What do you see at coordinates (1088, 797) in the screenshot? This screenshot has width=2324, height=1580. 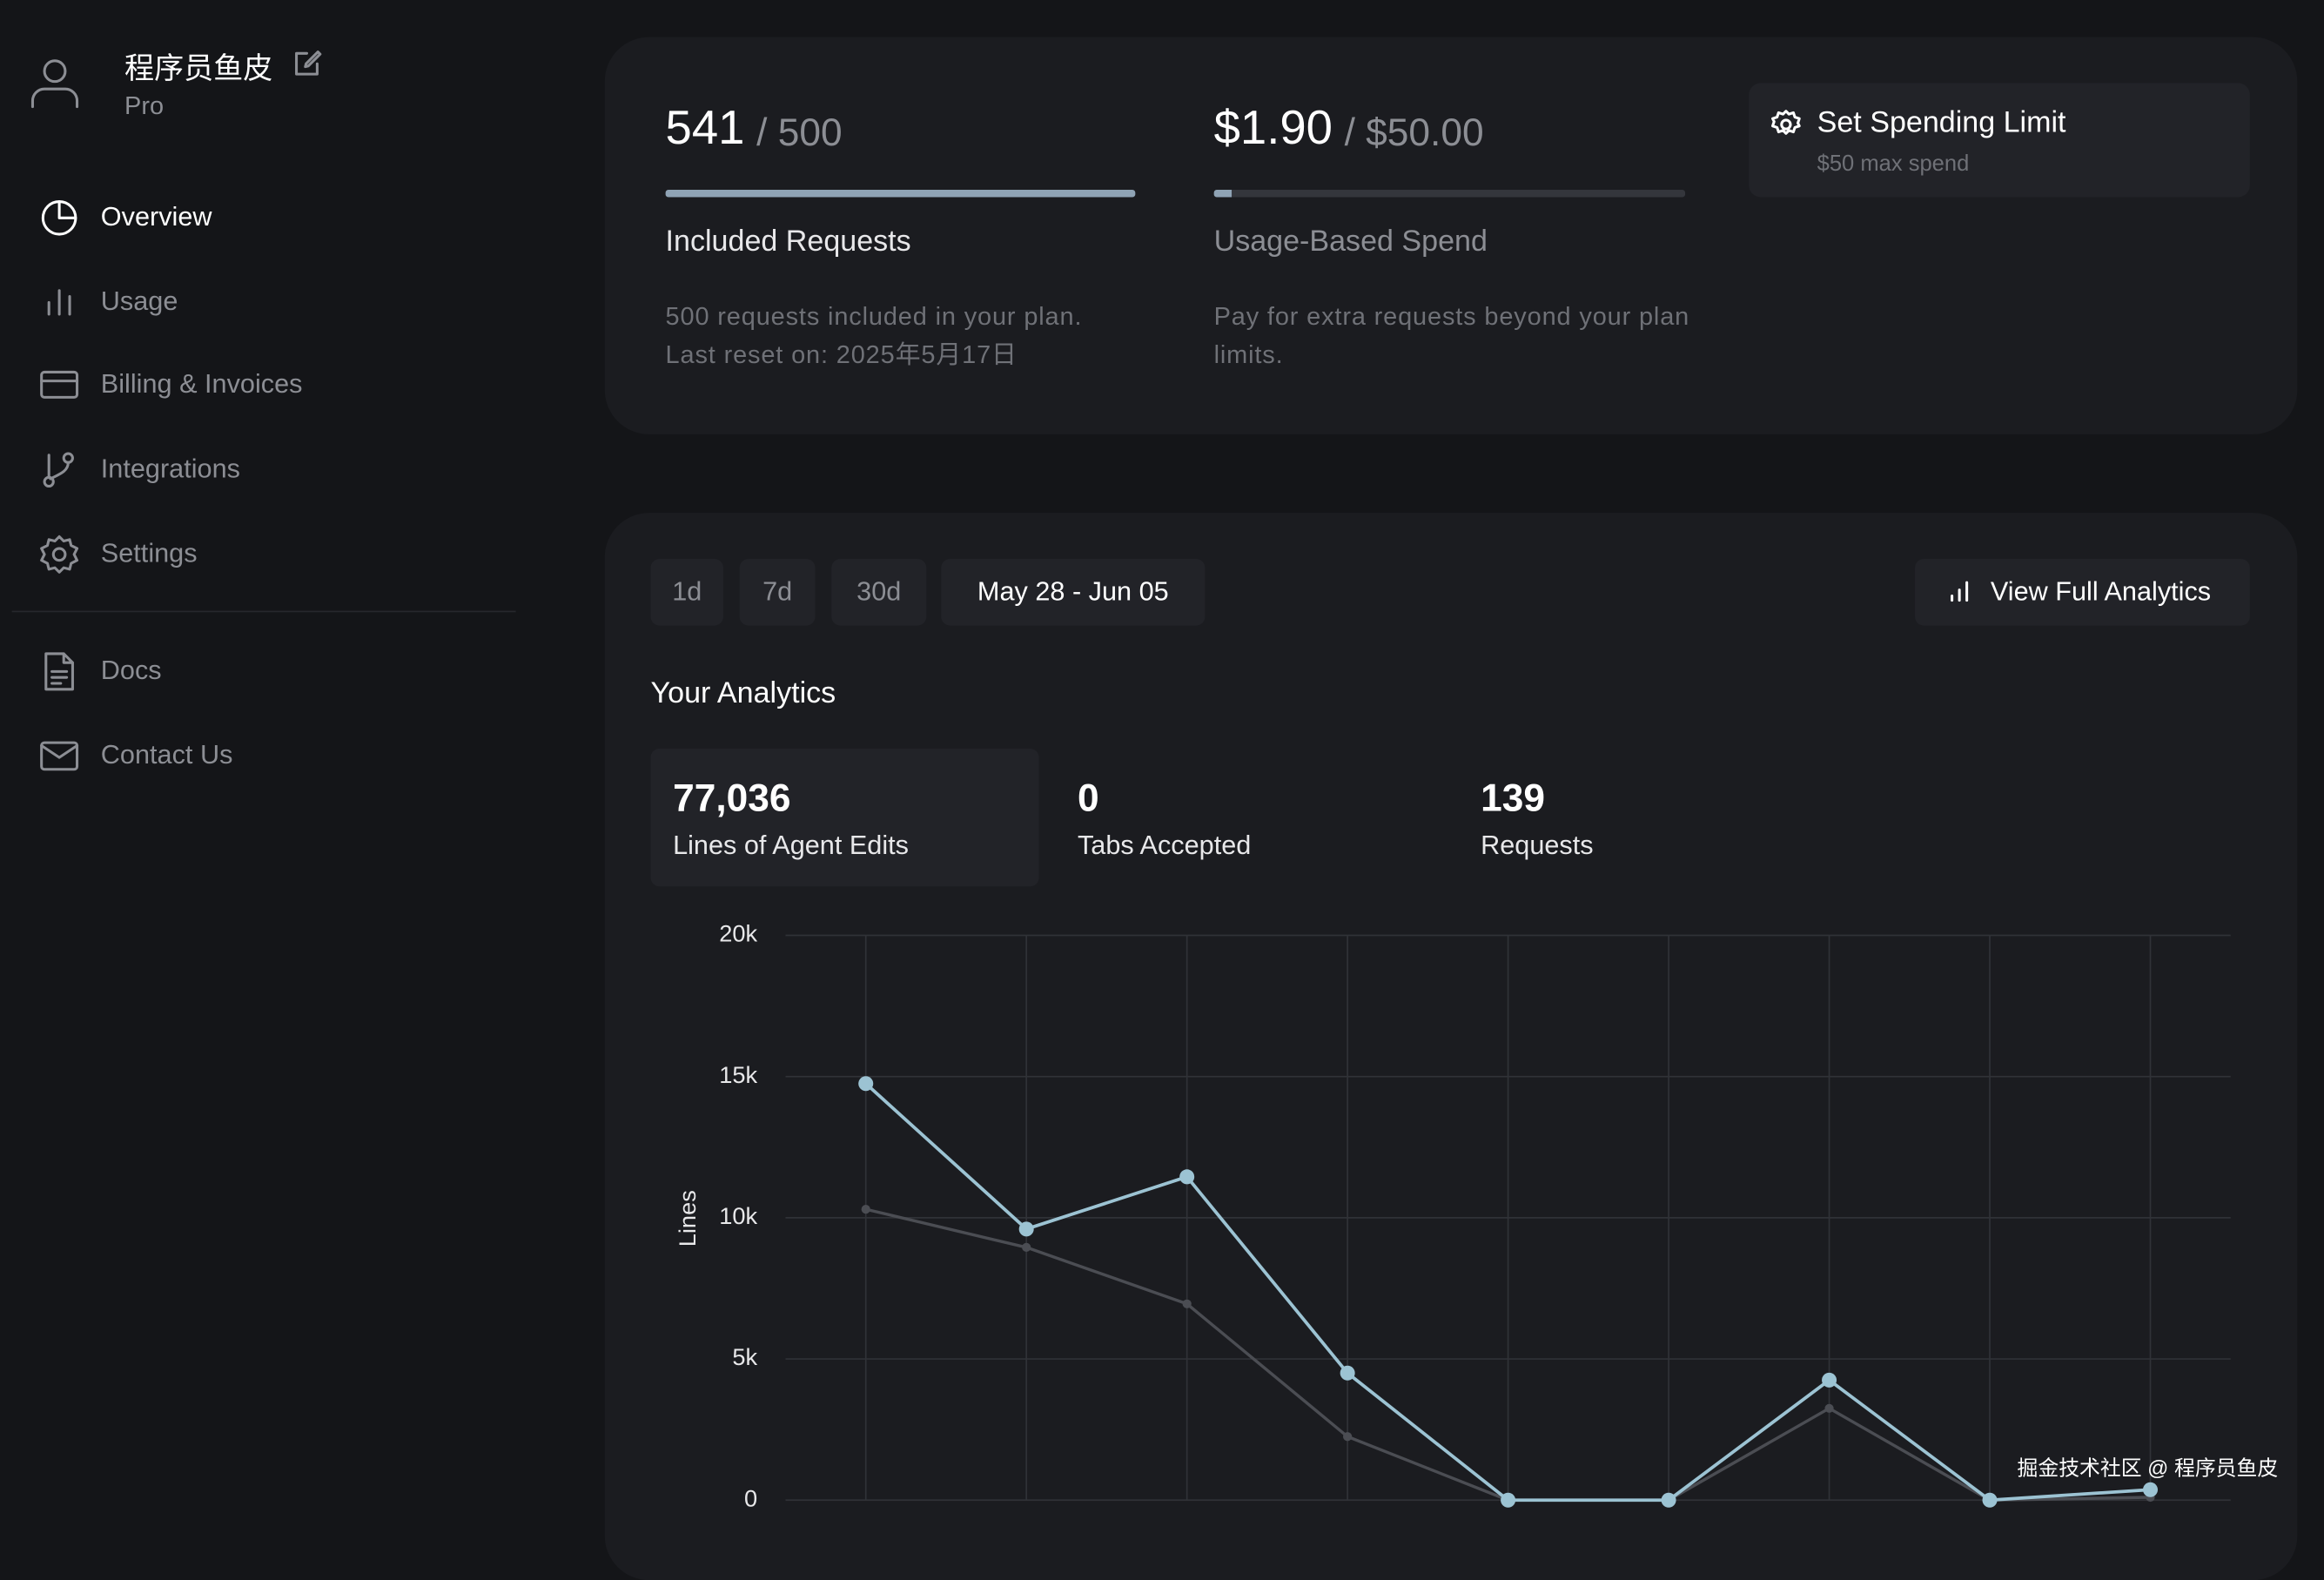 I see `stat-value: 0` at bounding box center [1088, 797].